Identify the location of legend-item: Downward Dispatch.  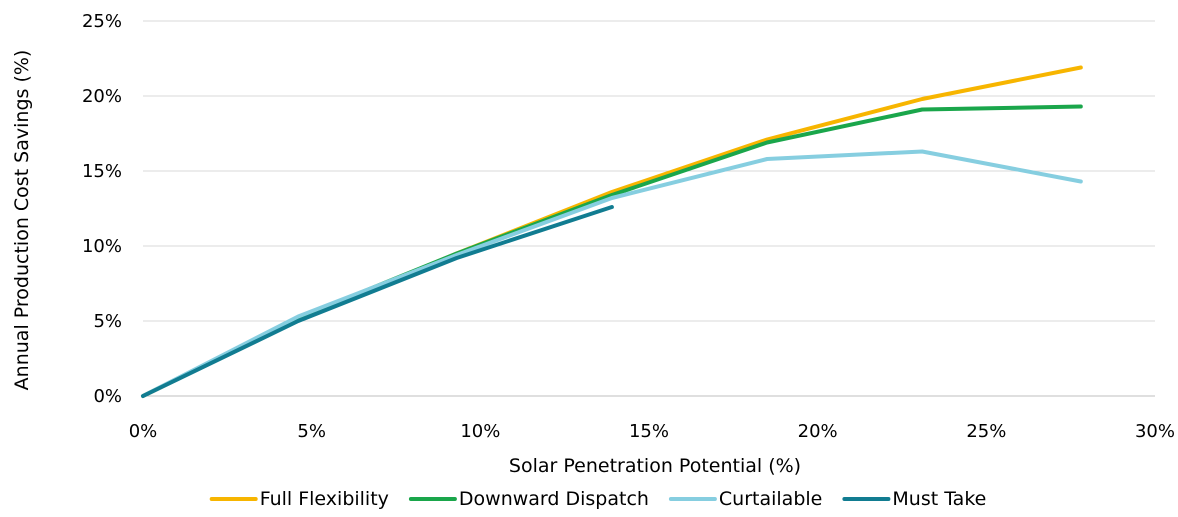
(528, 499).